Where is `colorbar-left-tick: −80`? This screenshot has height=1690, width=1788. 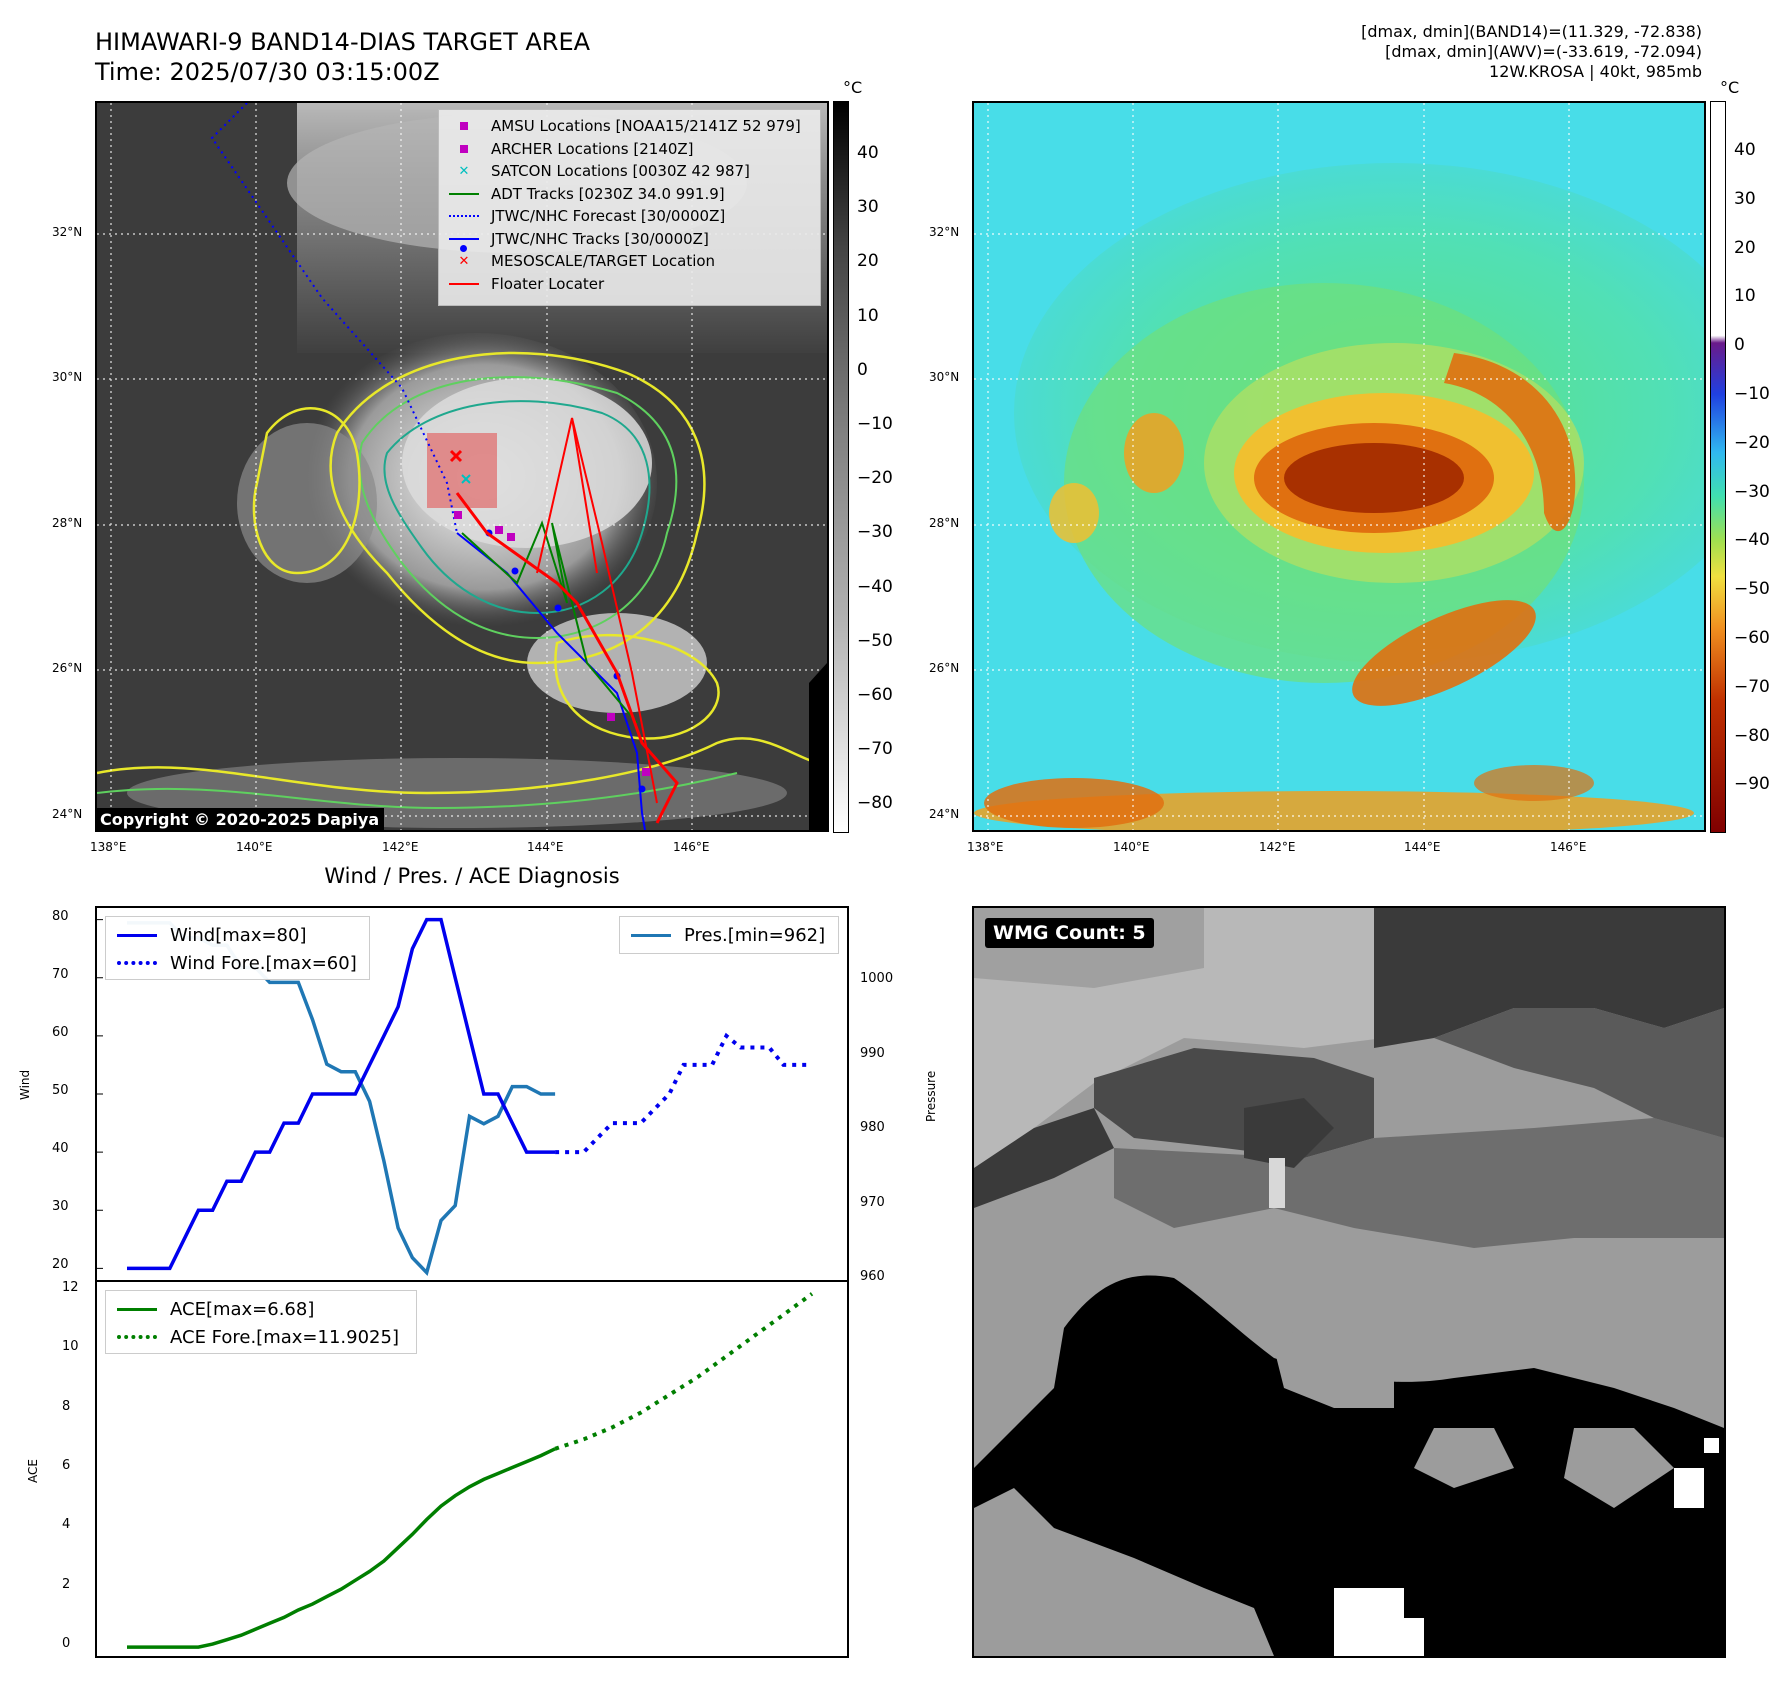
colorbar-left-tick: −80 is located at coordinates (875, 803).